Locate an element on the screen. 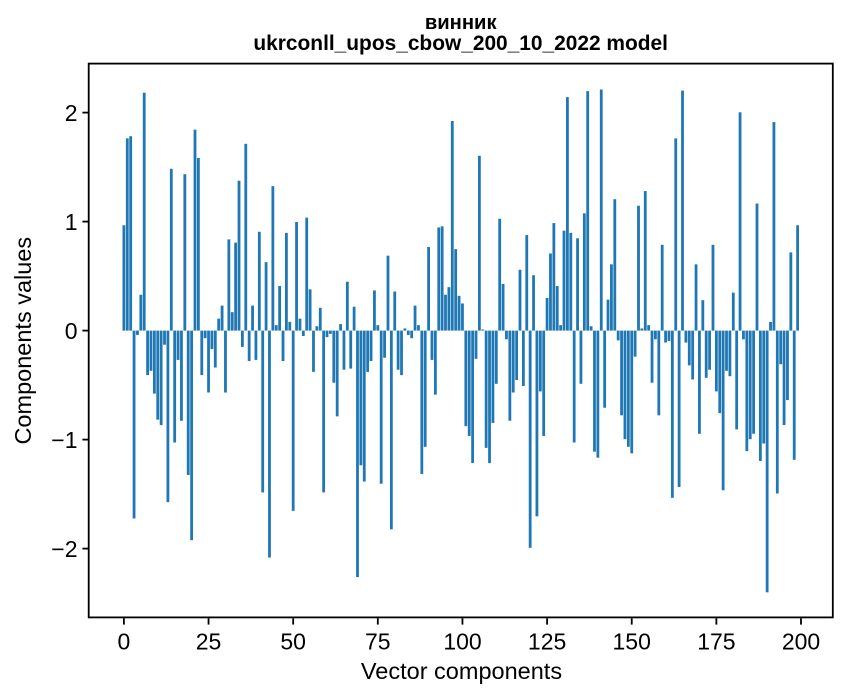  svg-text: 200 is located at coordinates (801, 642).